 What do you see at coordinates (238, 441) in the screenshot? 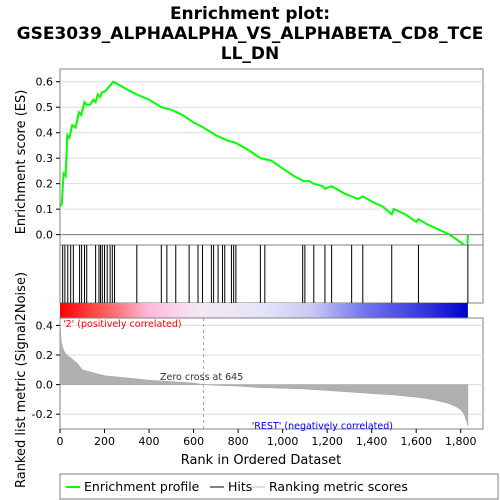
I see `x-tick-label: 800` at bounding box center [238, 441].